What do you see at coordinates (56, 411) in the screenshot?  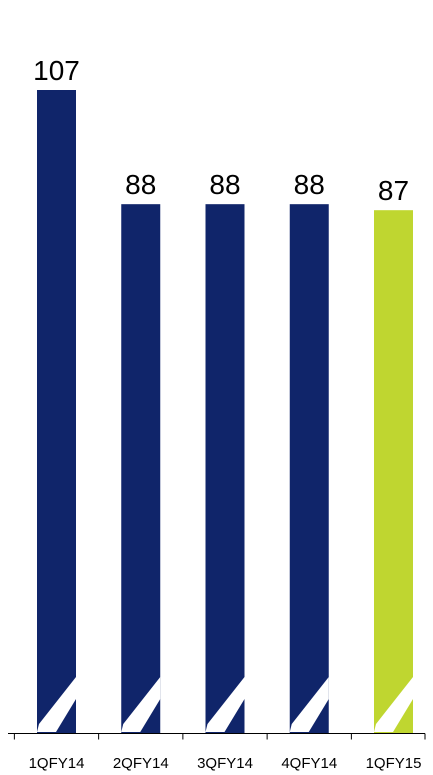 I see `bar-1QFY14` at bounding box center [56, 411].